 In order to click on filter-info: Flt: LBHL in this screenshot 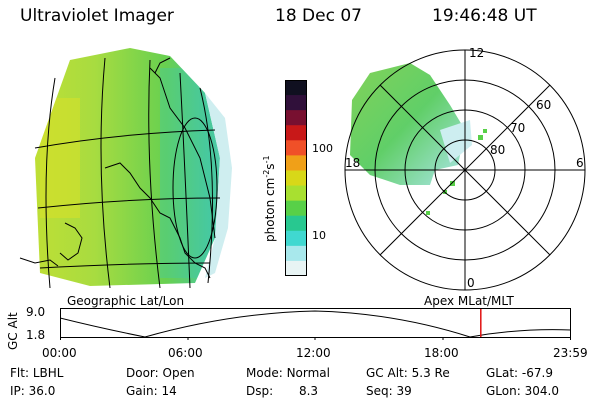, I will do `click(37, 373)`.